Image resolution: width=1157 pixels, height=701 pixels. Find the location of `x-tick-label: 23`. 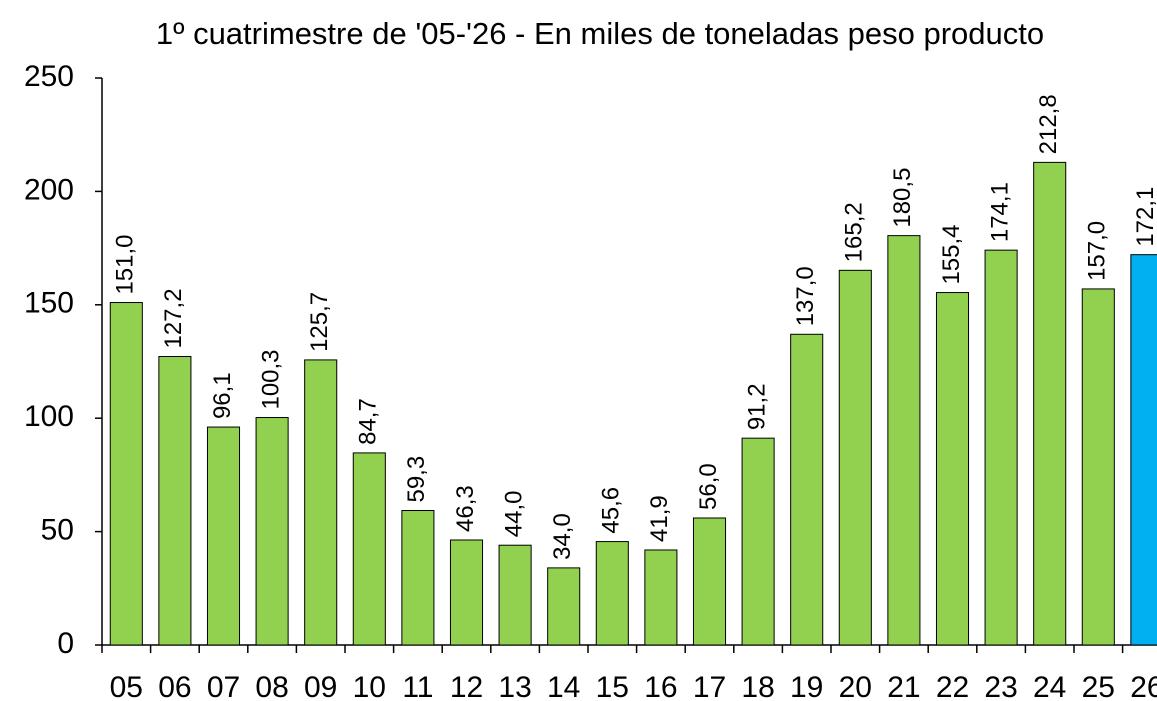

x-tick-label: 23 is located at coordinates (1000, 686).